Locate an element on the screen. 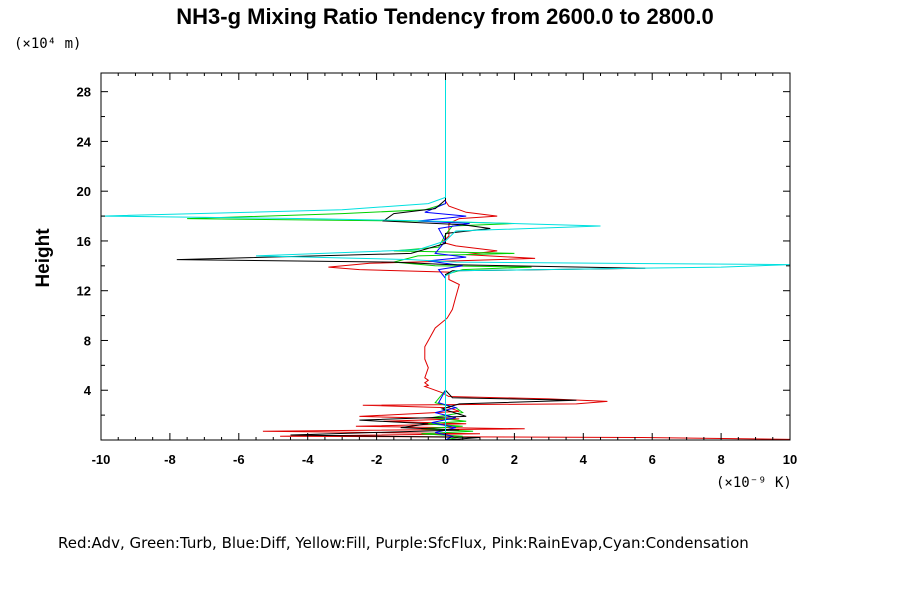  y-axis-label: Height is located at coordinates (43, 258).